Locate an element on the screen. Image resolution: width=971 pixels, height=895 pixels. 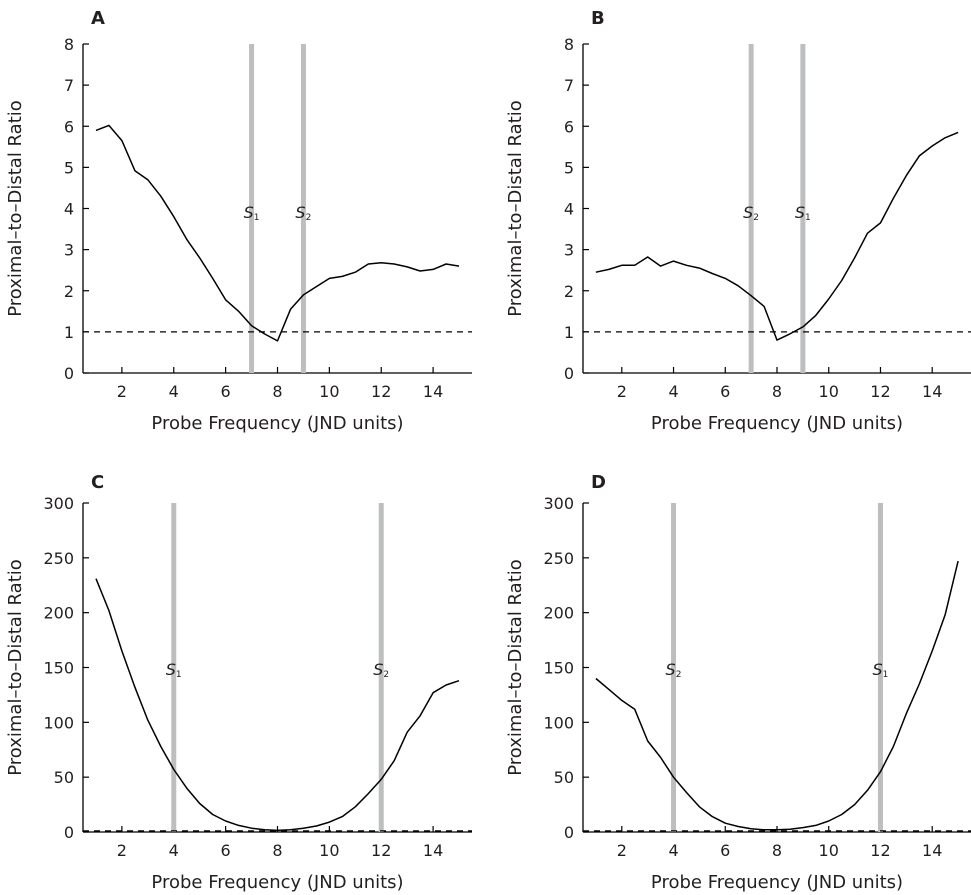
panel-letter: A is located at coordinates (98, 18).